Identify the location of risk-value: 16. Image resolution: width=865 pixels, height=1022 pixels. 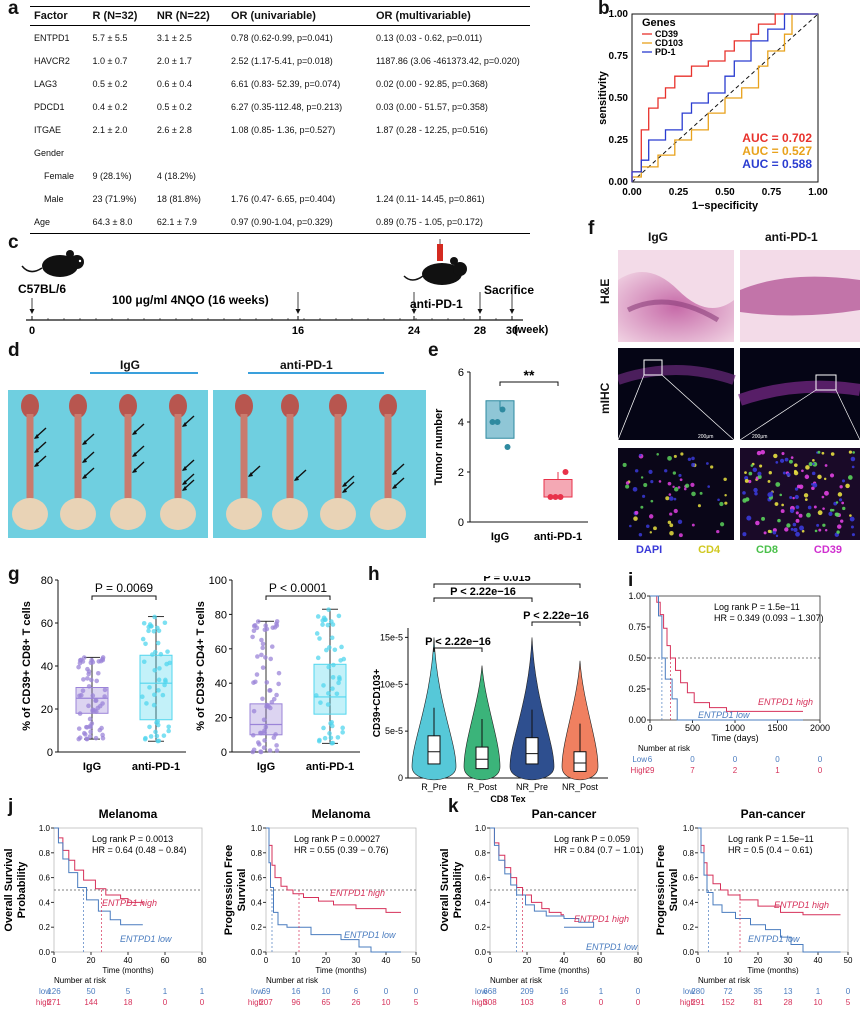
(296, 991).